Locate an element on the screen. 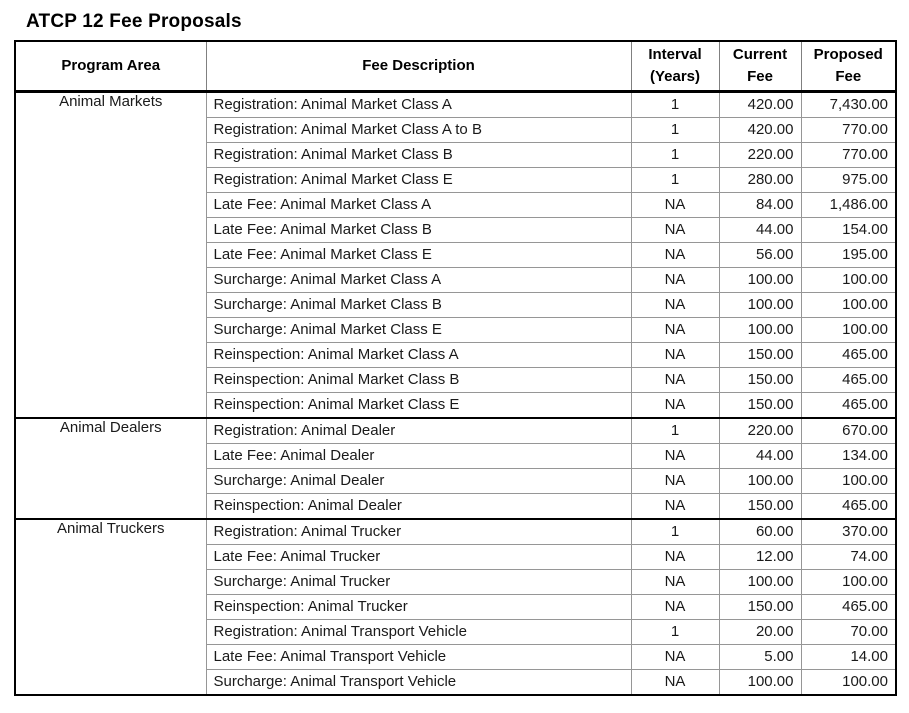 The height and width of the screenshot is (713, 909). current-fee-cell: 44.00 is located at coordinates (760, 456).